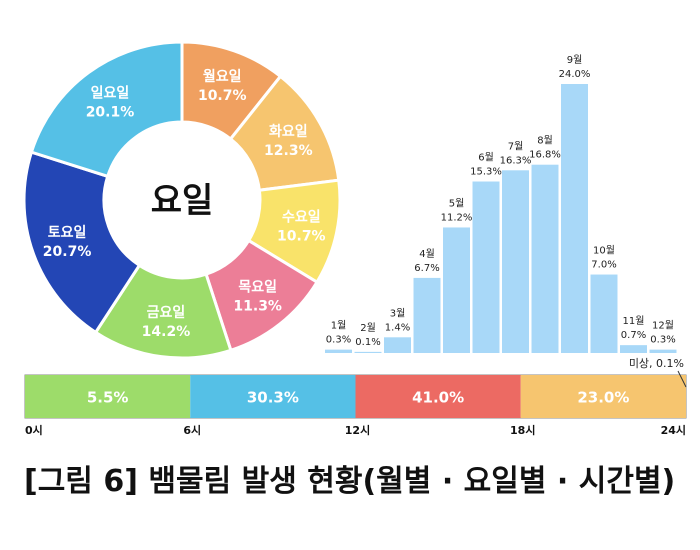 The image size is (700, 550). What do you see at coordinates (301, 217) in the screenshot?
I see `donut-slice-label: 수요일` at bounding box center [301, 217].